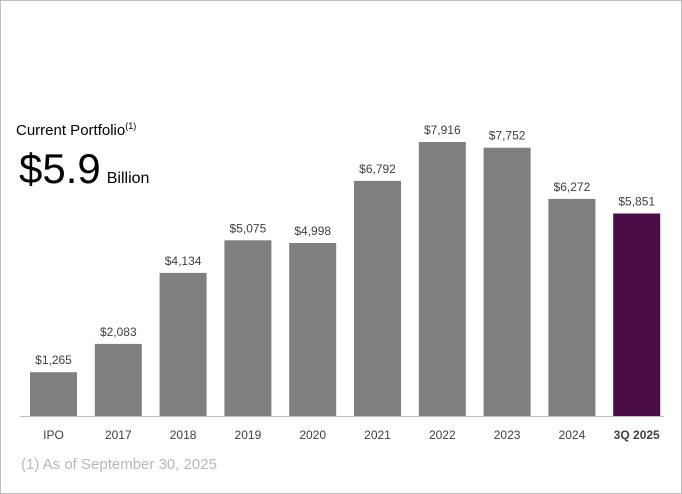  I want to click on portfolio-title-footnote-ref: (1), so click(131, 126).